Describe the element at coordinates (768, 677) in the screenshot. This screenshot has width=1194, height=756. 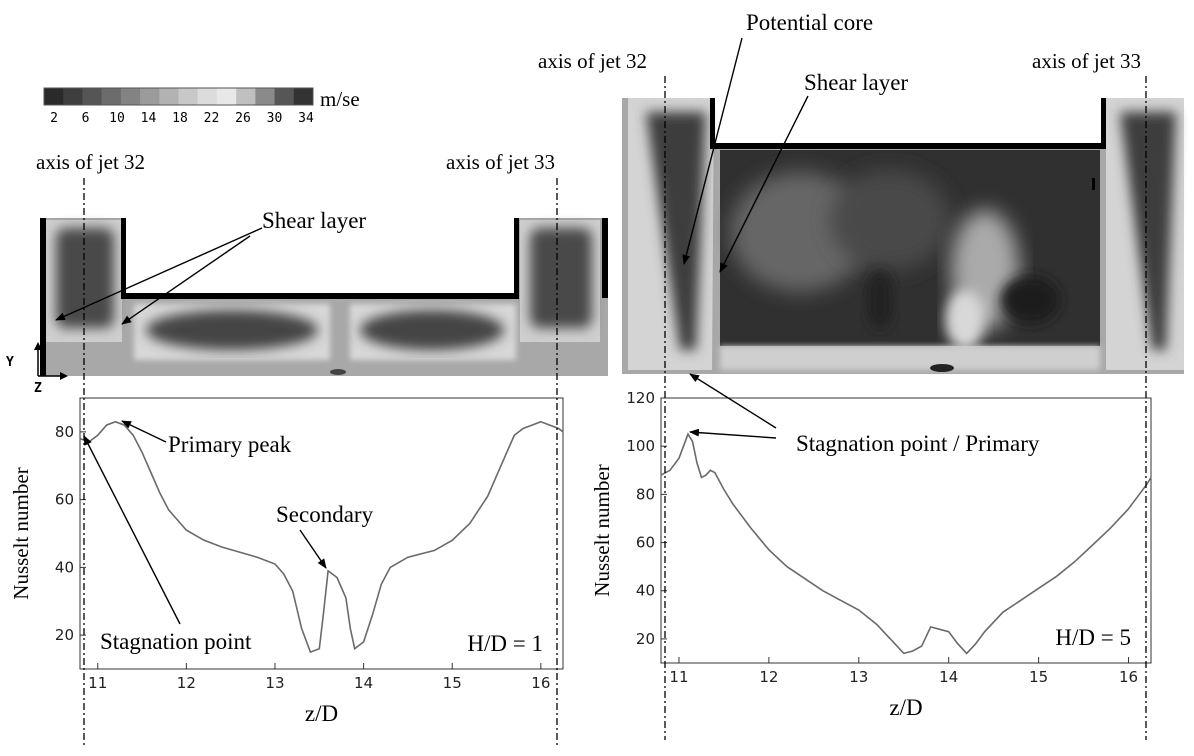
I see `right-chart-x-tick-label: 12` at that location.